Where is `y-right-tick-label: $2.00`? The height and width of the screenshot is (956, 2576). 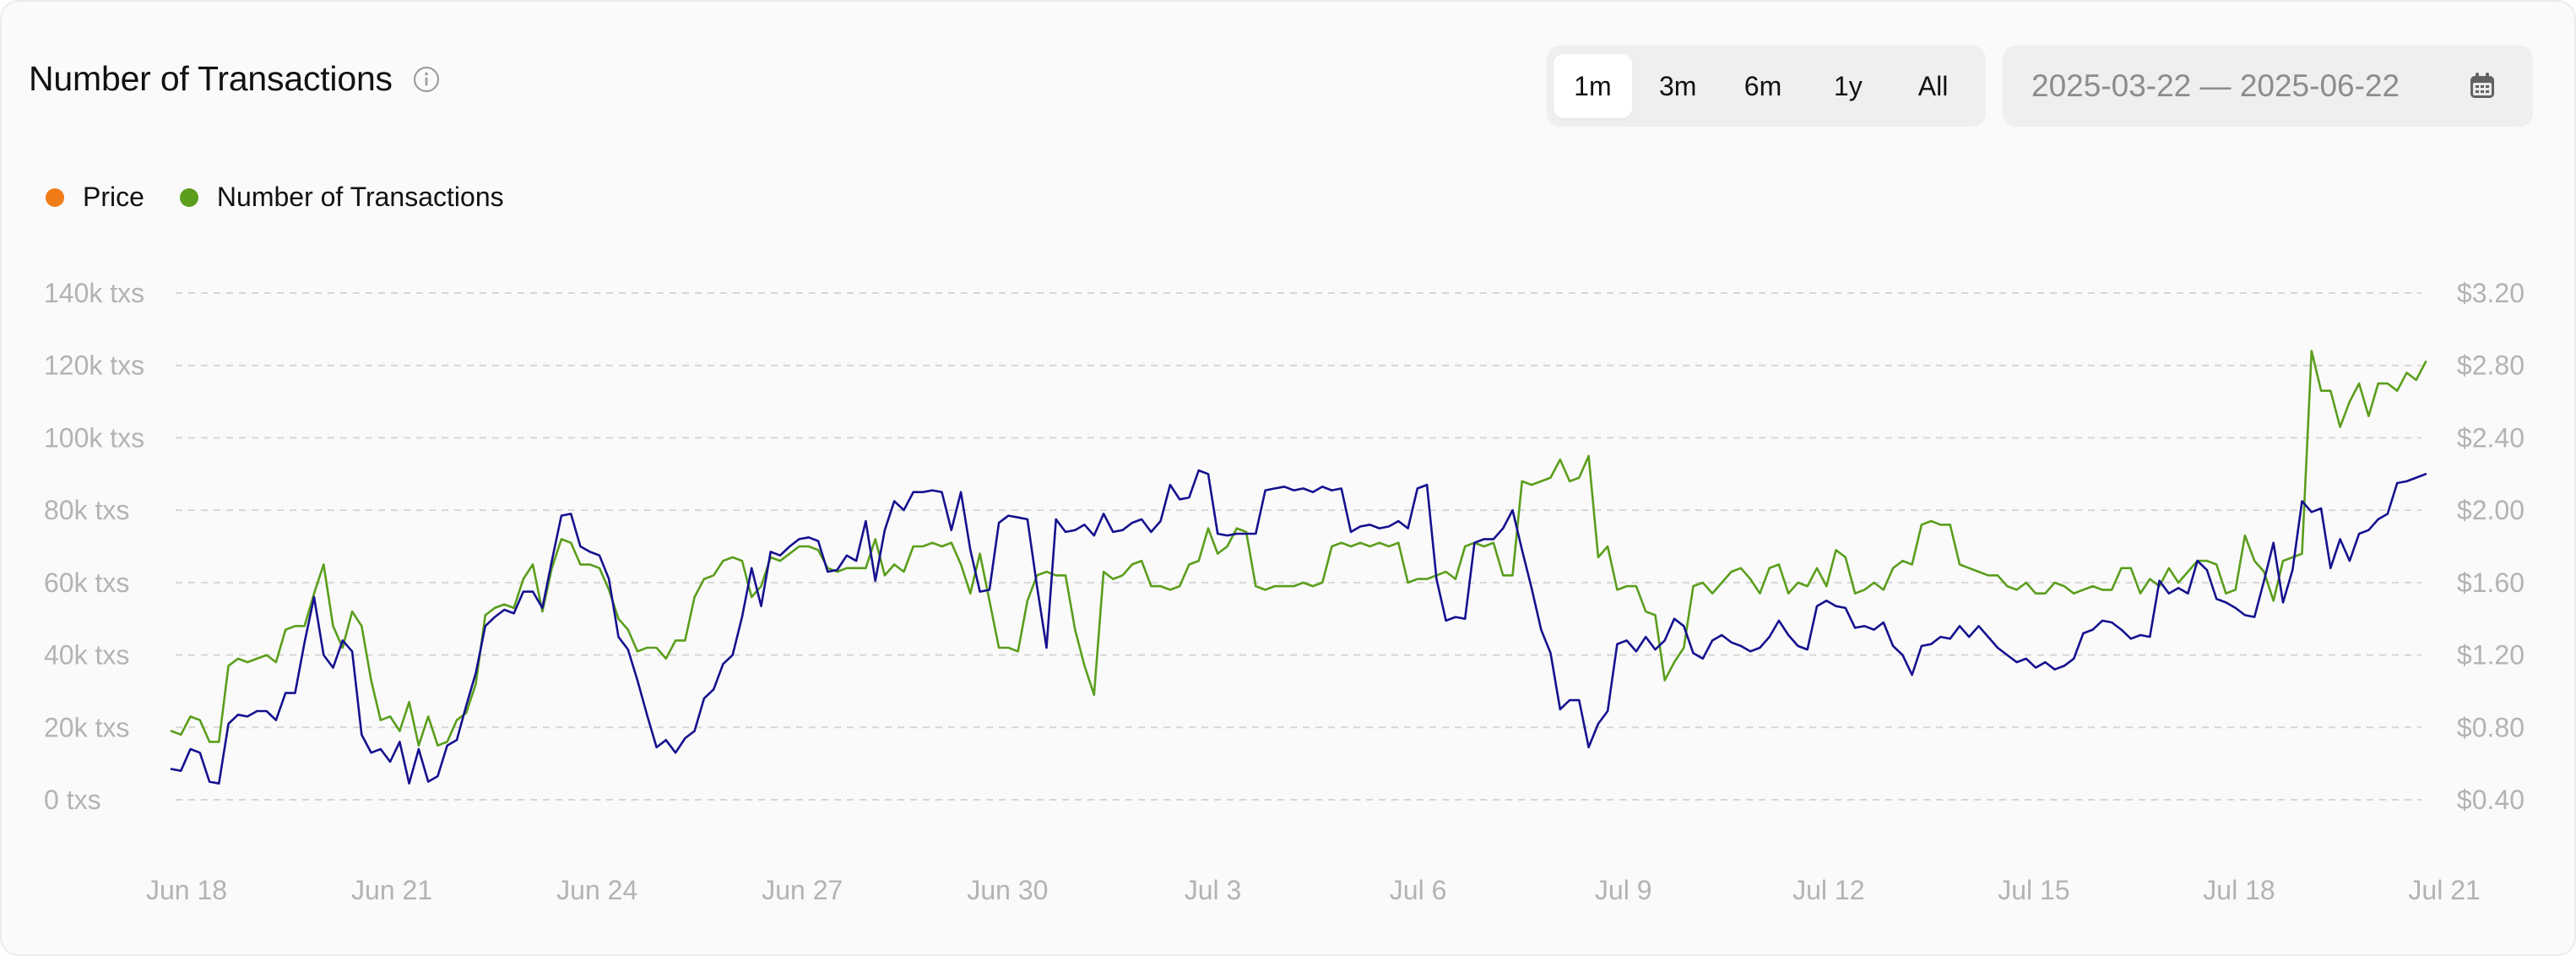
y-right-tick-label: $2.00 is located at coordinates (2490, 510).